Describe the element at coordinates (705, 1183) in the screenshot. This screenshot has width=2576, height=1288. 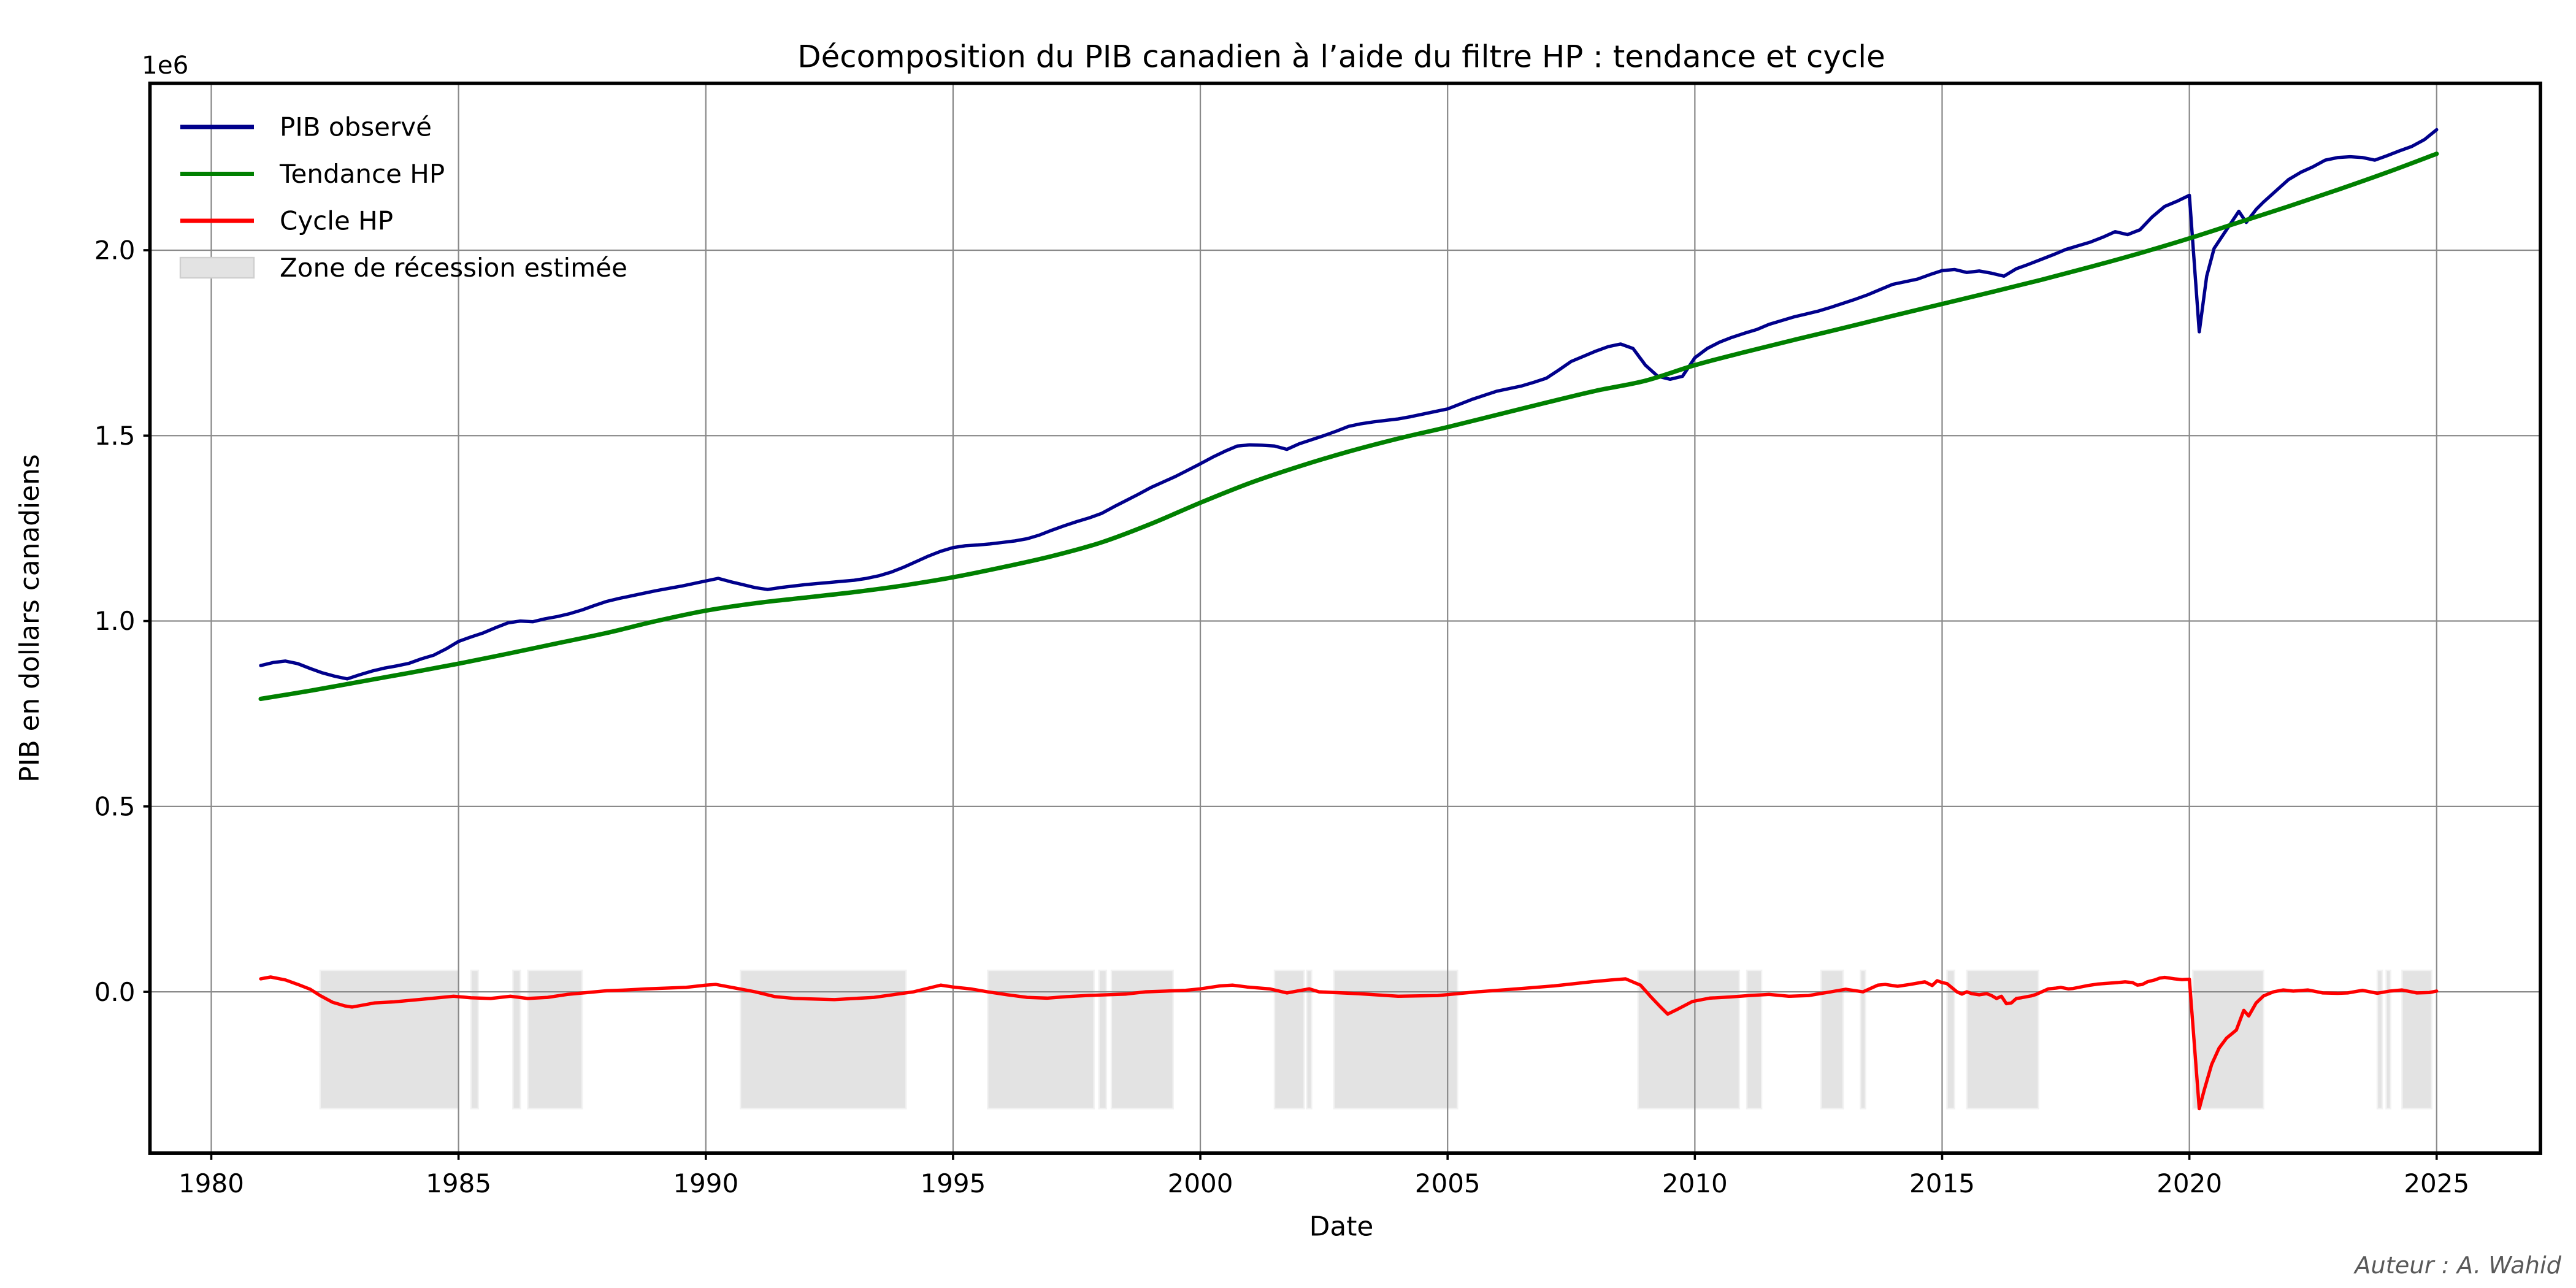
I see `x-tick-label-1990: 1990` at that location.